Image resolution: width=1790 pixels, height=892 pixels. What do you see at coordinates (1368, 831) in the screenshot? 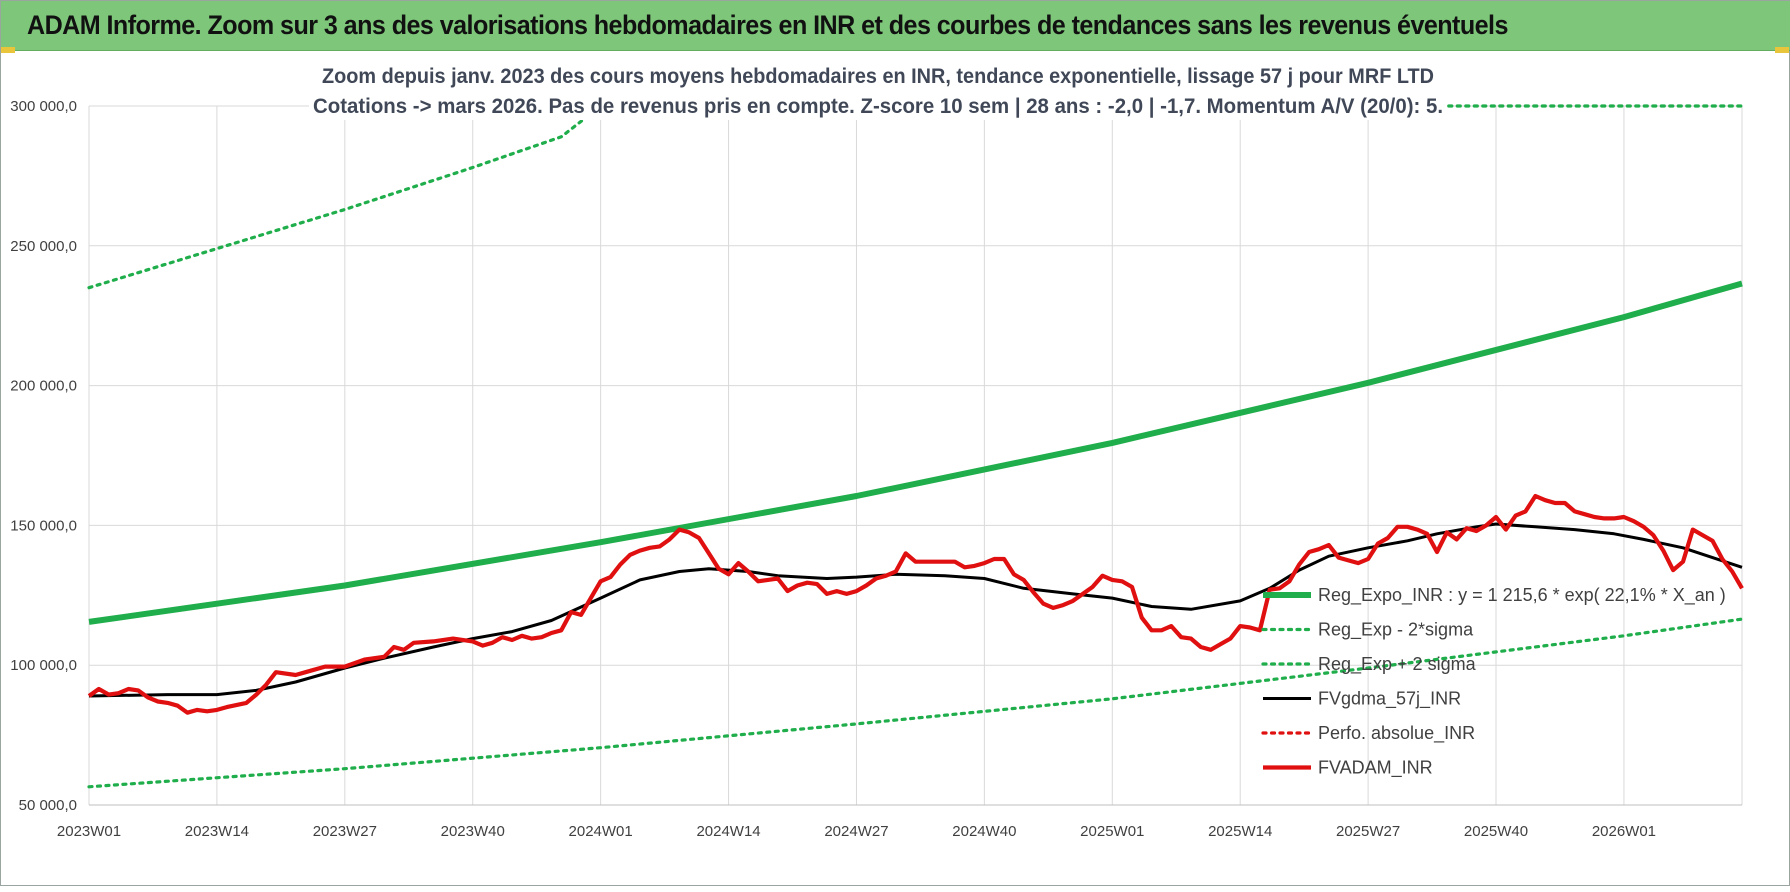
I see `x-tick-label: 2025W27` at bounding box center [1368, 831].